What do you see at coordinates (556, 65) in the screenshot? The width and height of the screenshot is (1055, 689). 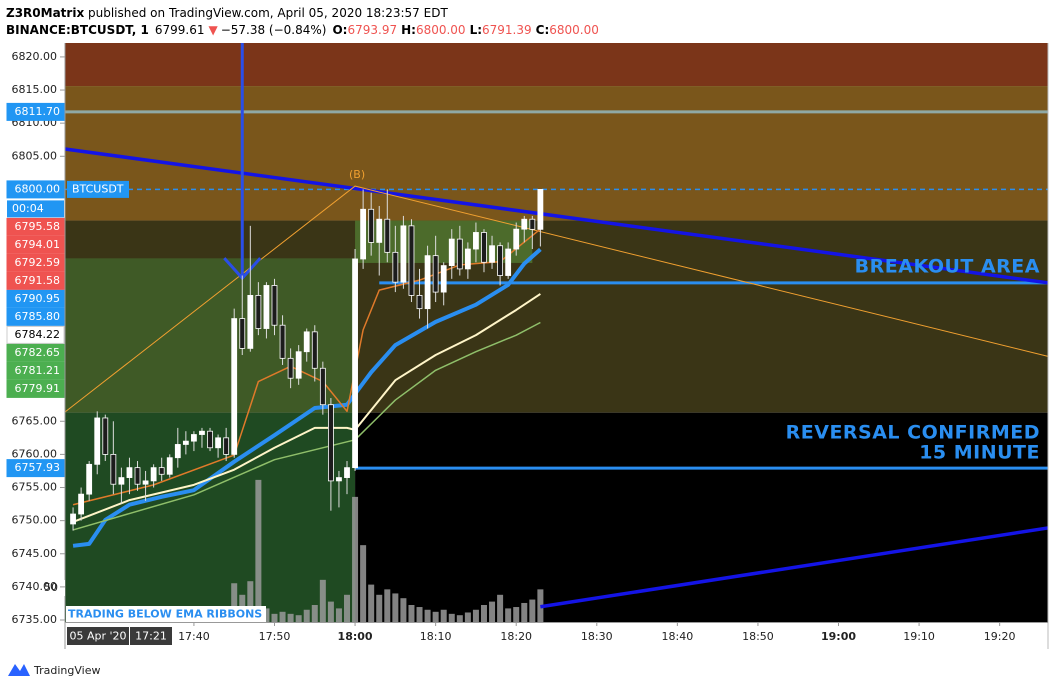 I see `zone` at bounding box center [556, 65].